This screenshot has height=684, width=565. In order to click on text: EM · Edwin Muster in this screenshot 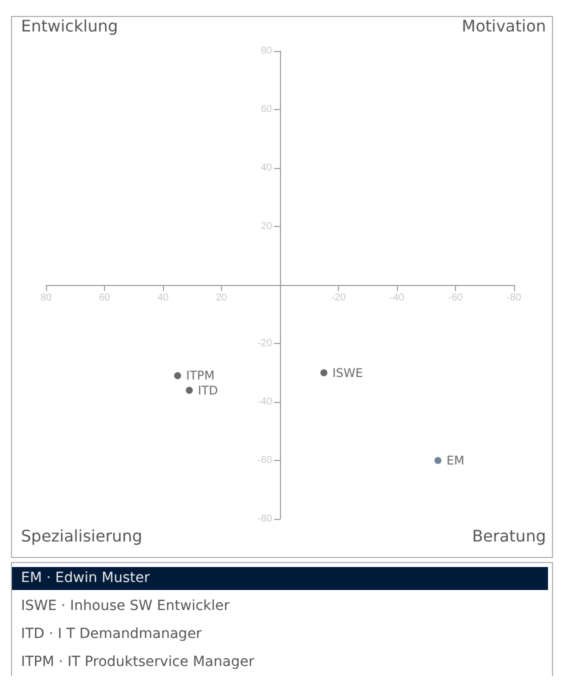, I will do `click(85, 578)`.